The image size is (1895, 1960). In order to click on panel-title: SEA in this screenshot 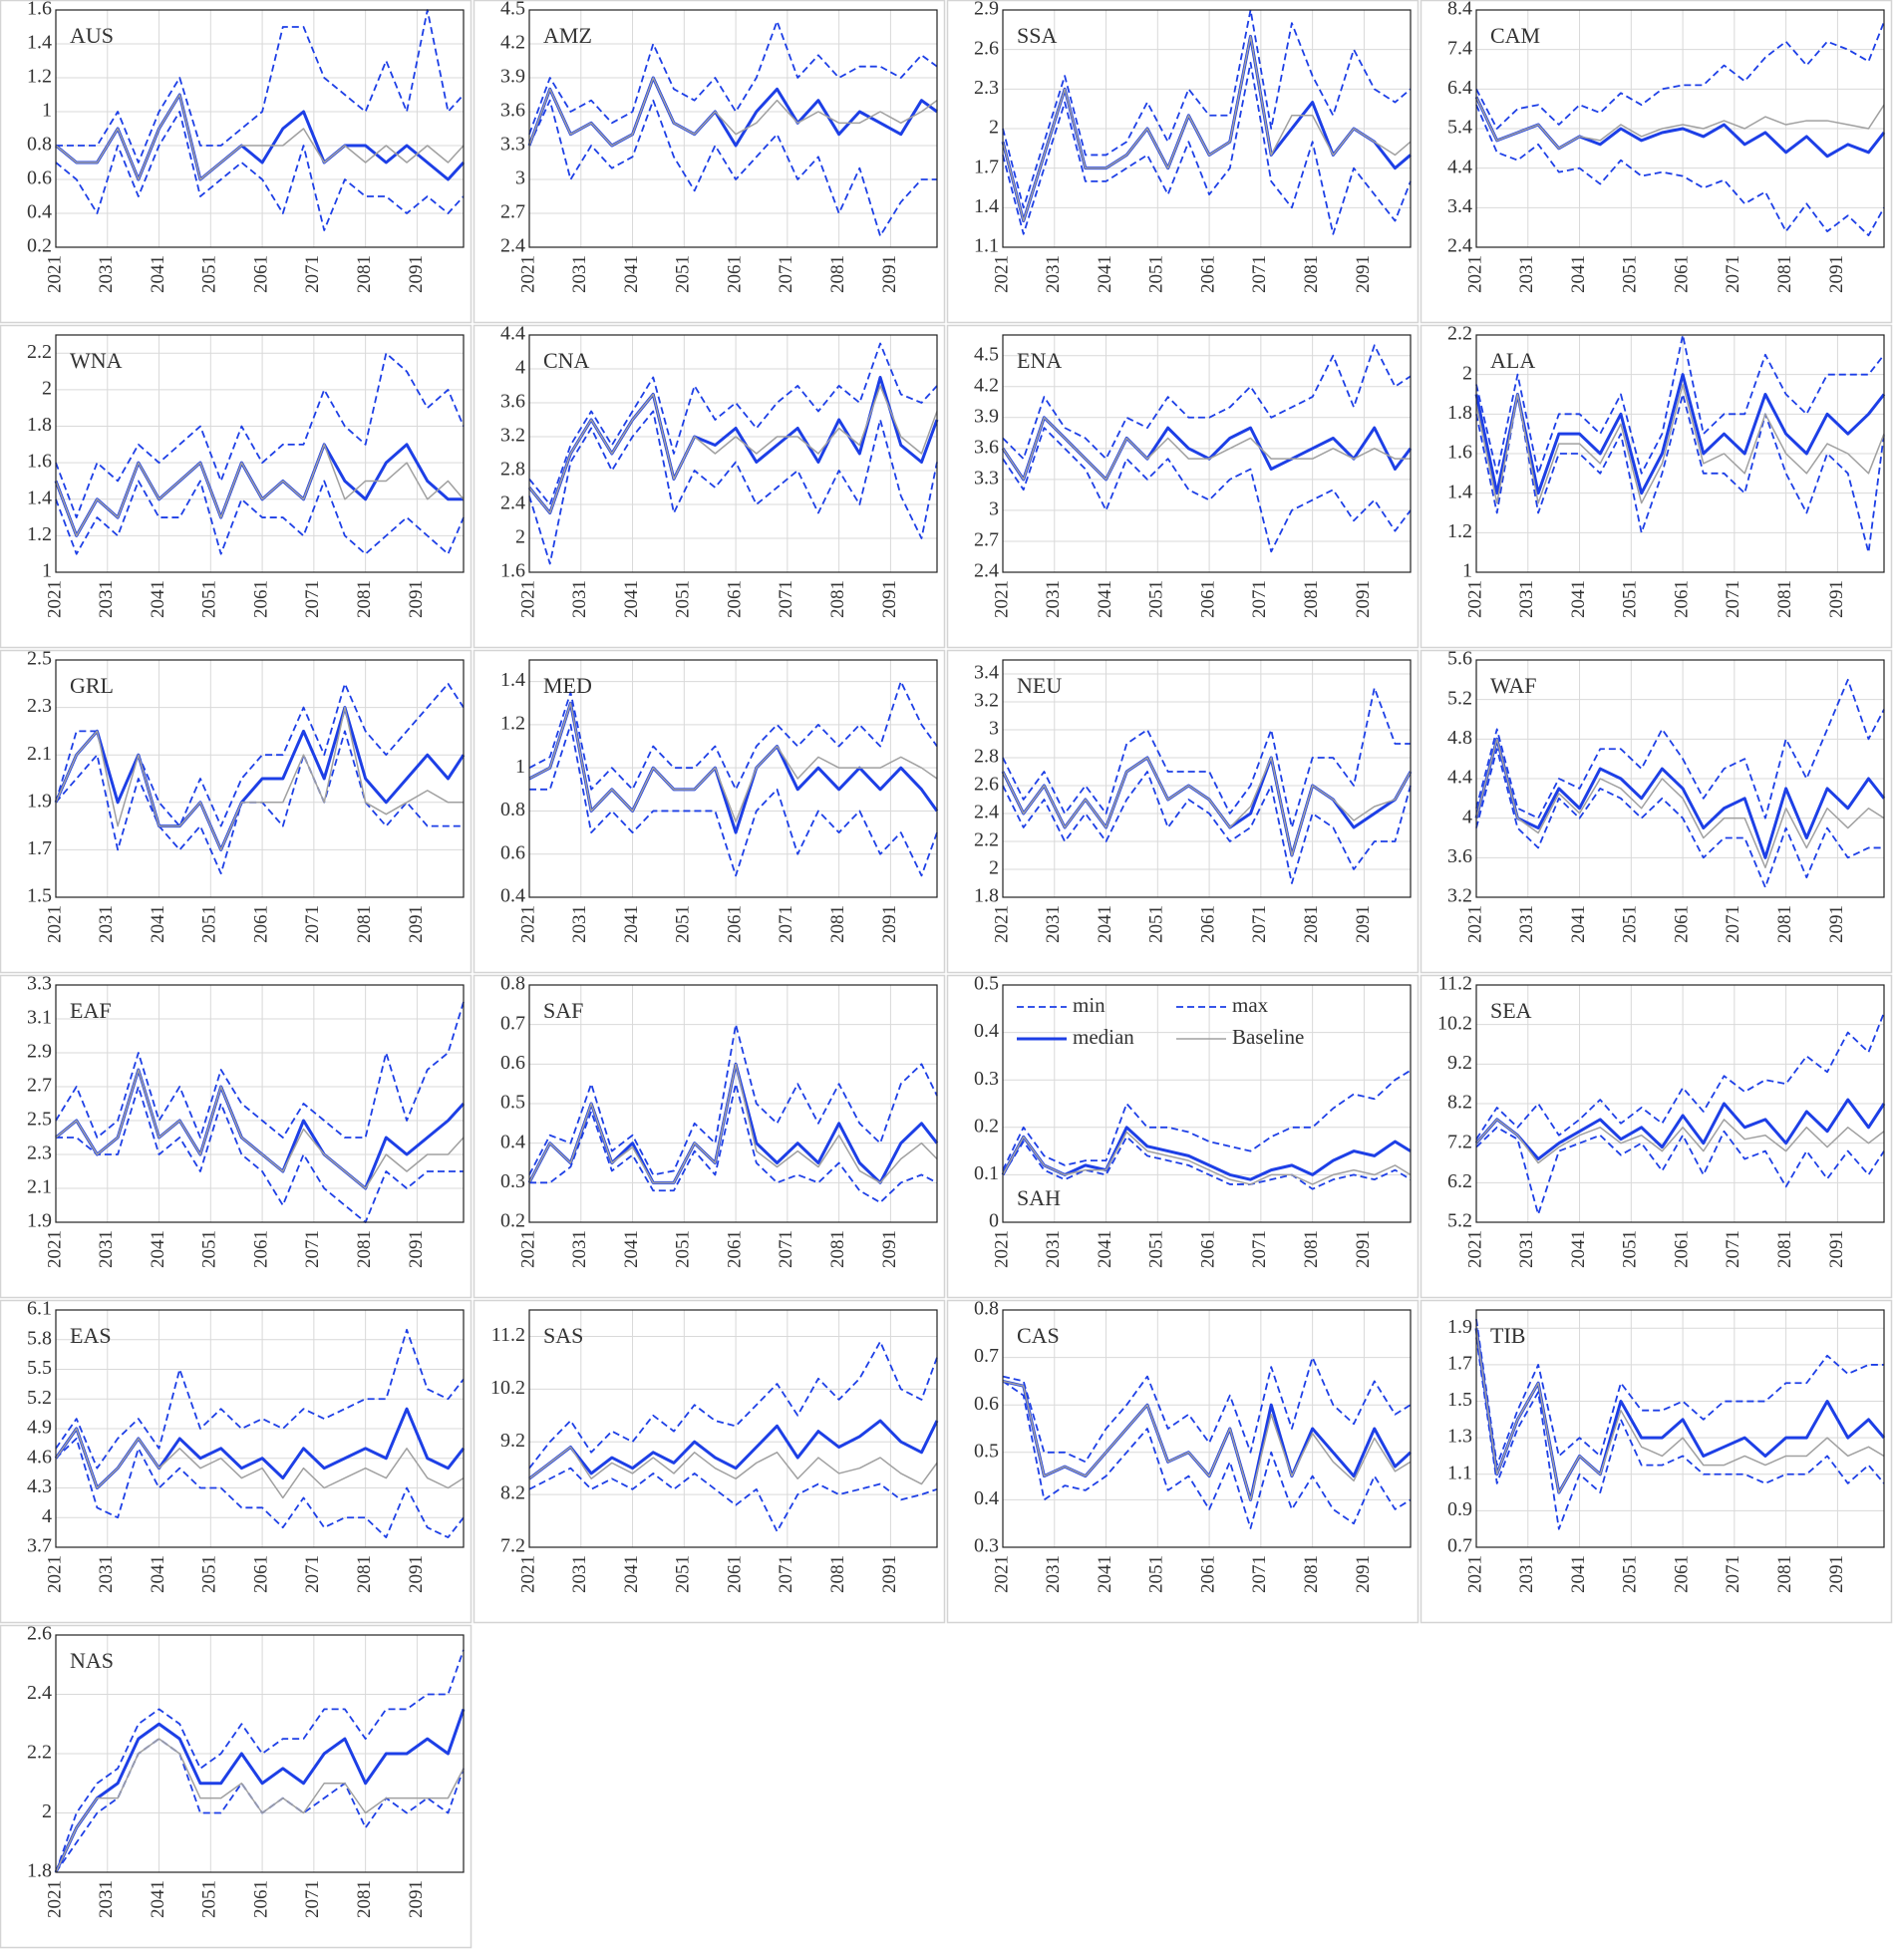, I will do `click(1511, 1010)`.